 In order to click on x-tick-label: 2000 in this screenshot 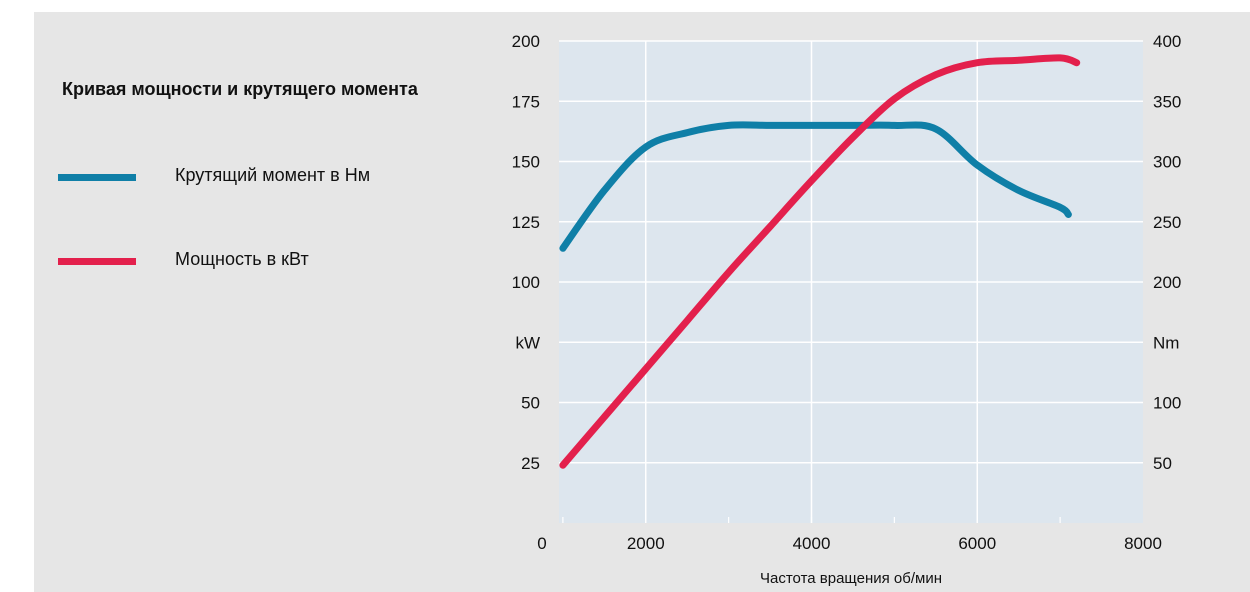, I will do `click(646, 543)`.